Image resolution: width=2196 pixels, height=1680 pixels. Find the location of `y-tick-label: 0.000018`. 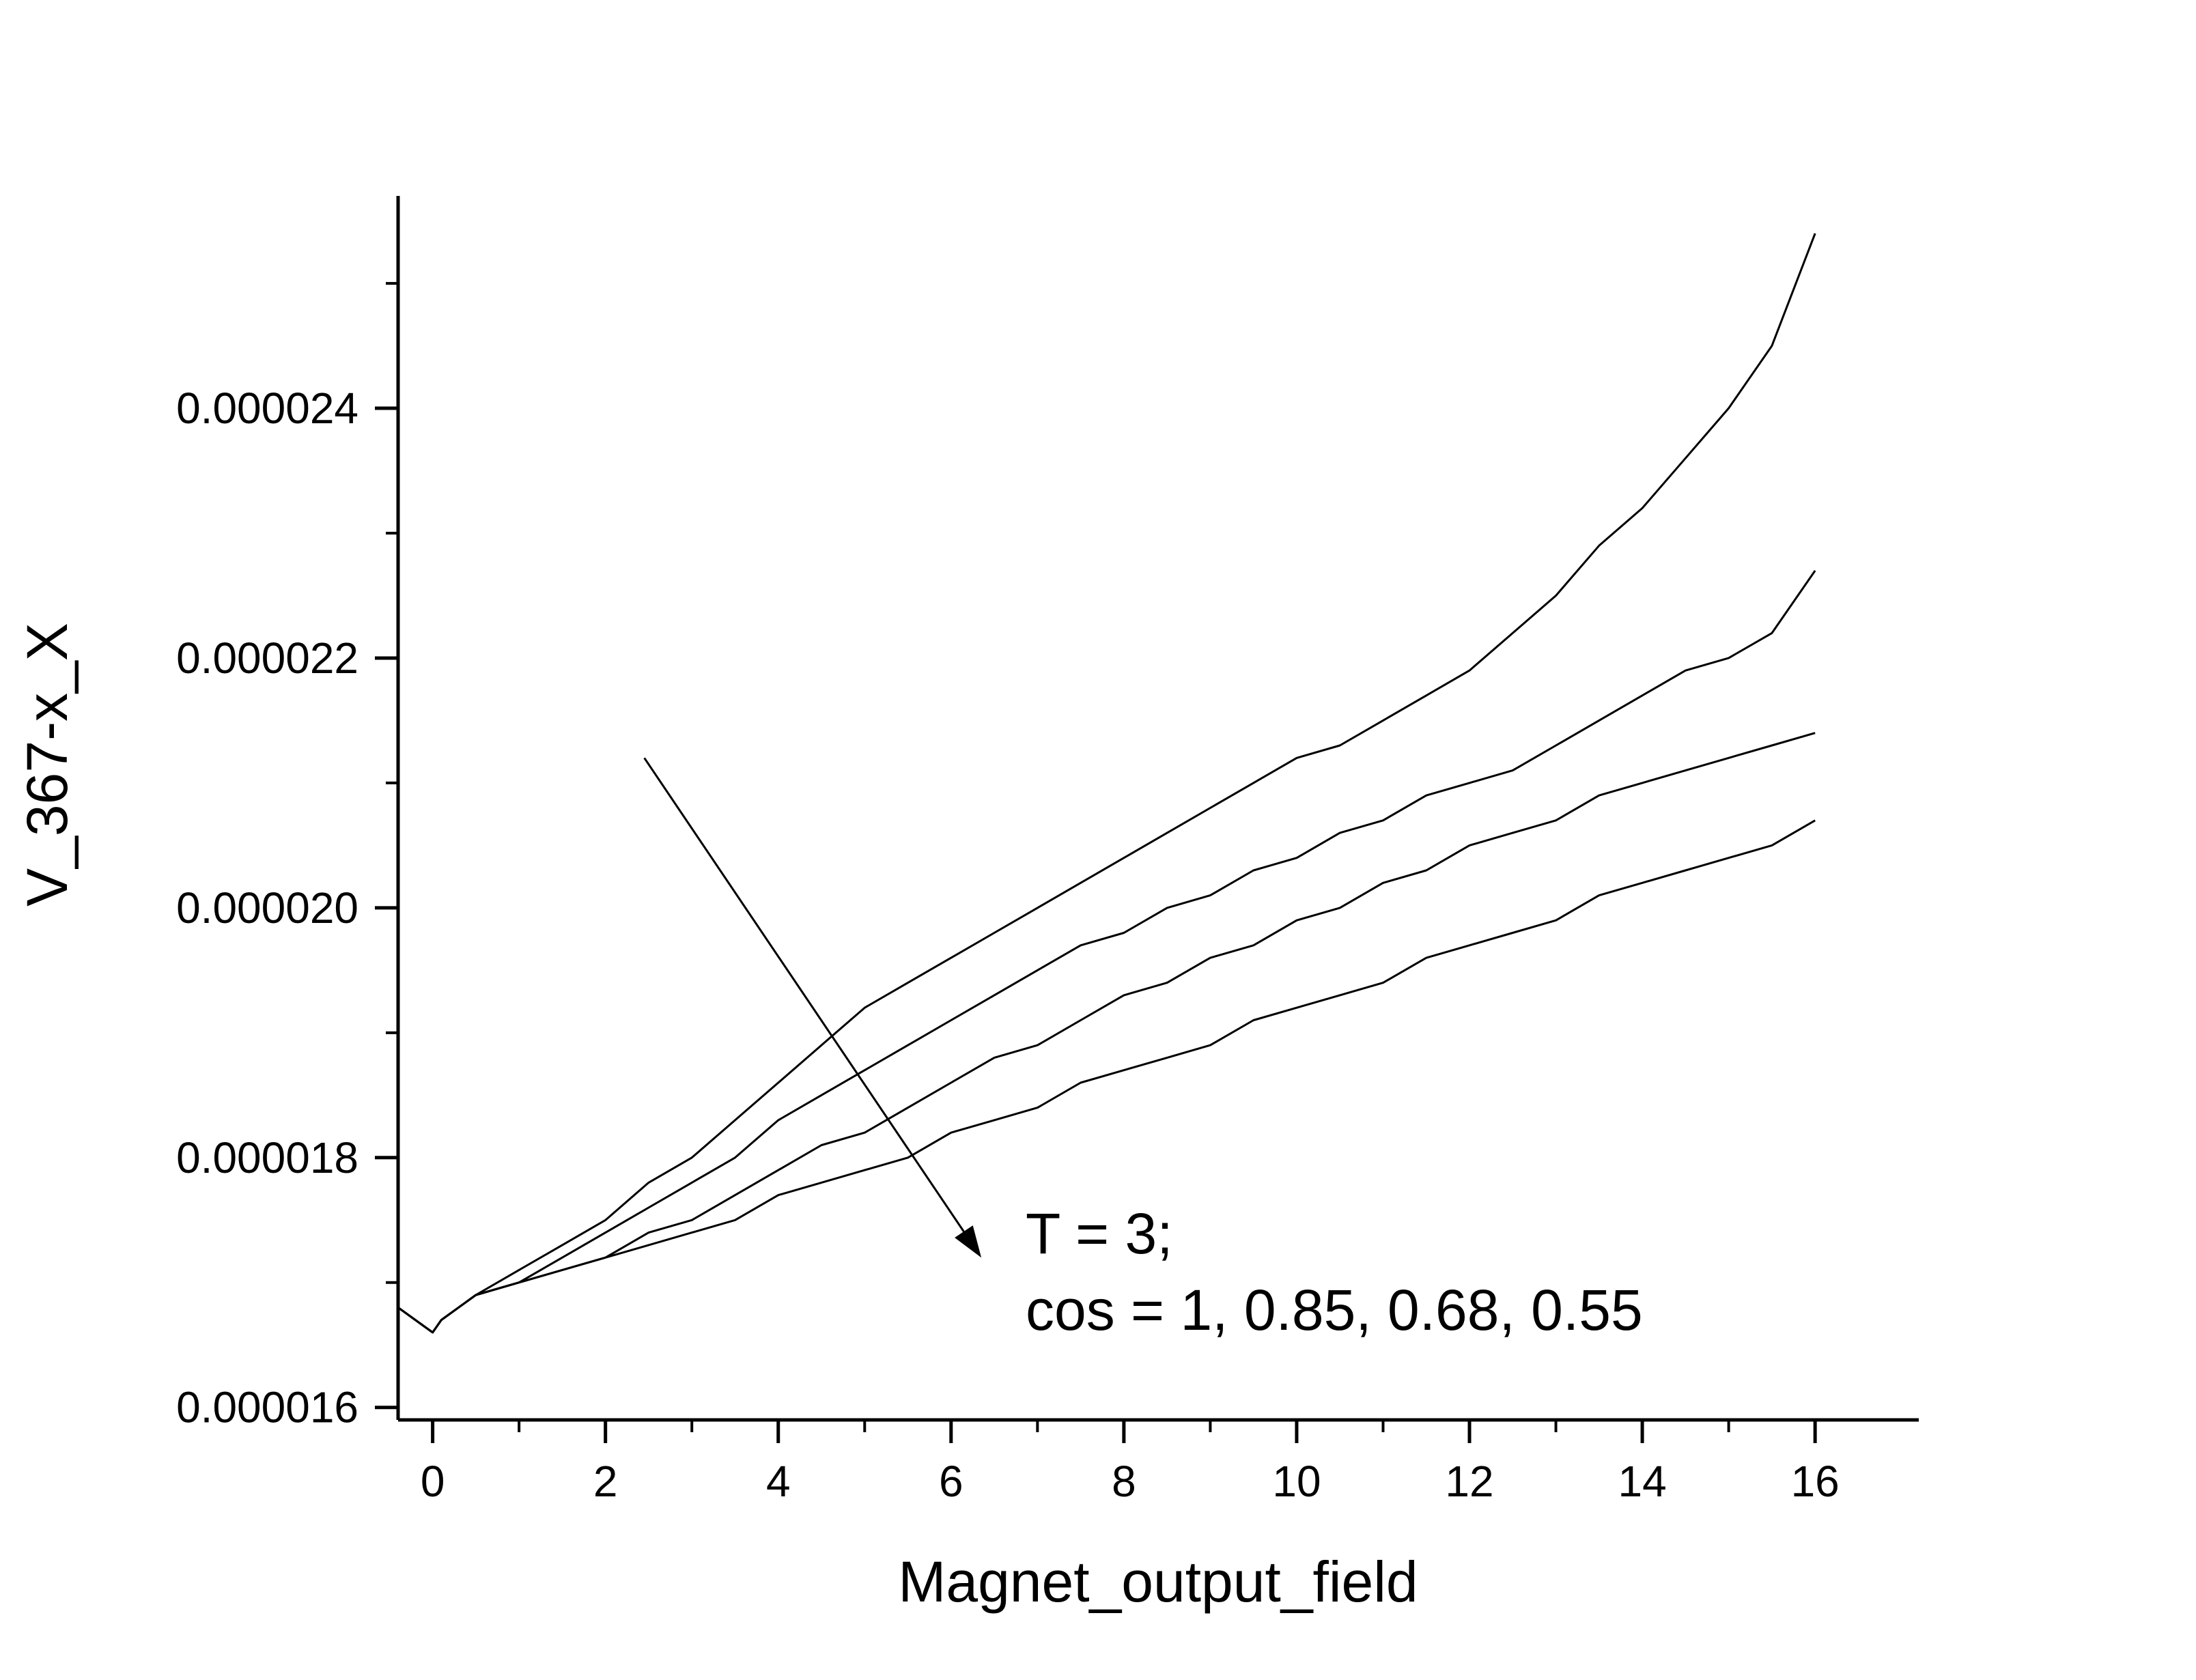

y-tick-label: 0.000018 is located at coordinates (267, 1157).